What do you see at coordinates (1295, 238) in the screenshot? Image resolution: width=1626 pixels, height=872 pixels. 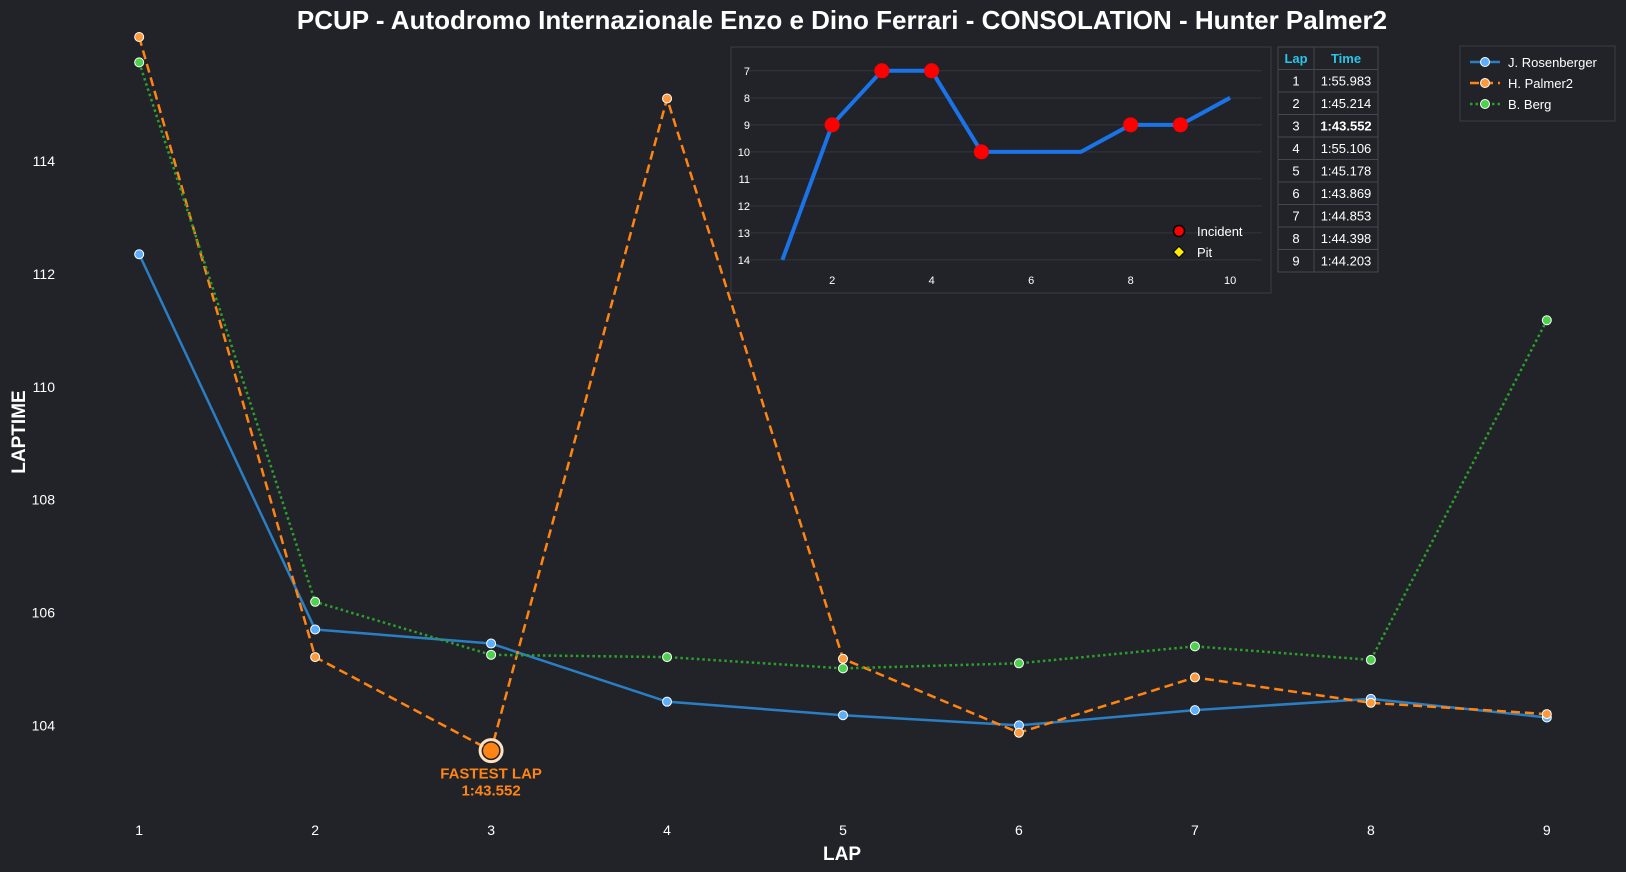 I see `table-lap: 8` at bounding box center [1295, 238].